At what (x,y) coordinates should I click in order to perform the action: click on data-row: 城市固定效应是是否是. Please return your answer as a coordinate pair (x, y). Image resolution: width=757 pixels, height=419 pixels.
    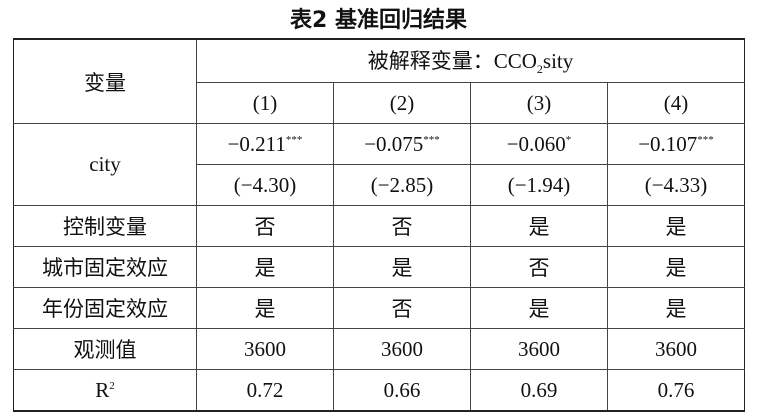
    Looking at the image, I should click on (379, 267).